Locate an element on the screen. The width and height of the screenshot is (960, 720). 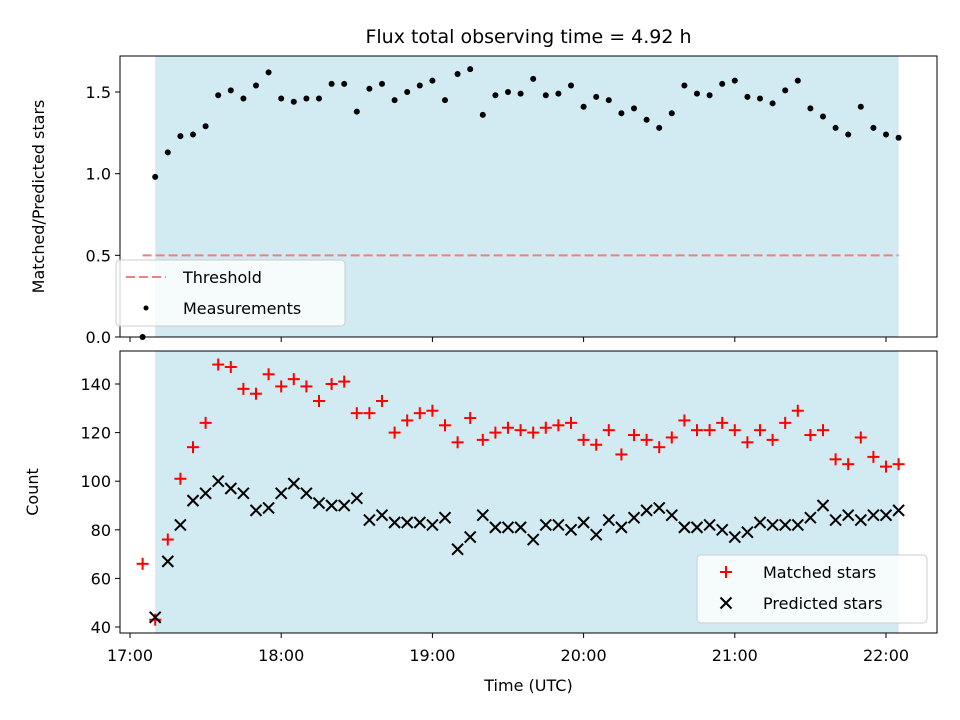
x-tick-label: 19:00 is located at coordinates (432, 655).